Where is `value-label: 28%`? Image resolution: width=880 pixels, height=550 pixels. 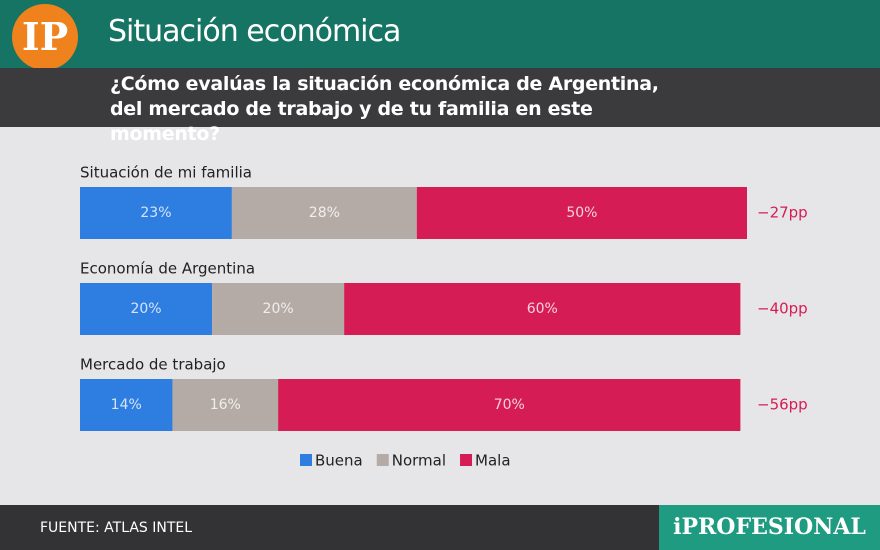 value-label: 28% is located at coordinates (324, 213).